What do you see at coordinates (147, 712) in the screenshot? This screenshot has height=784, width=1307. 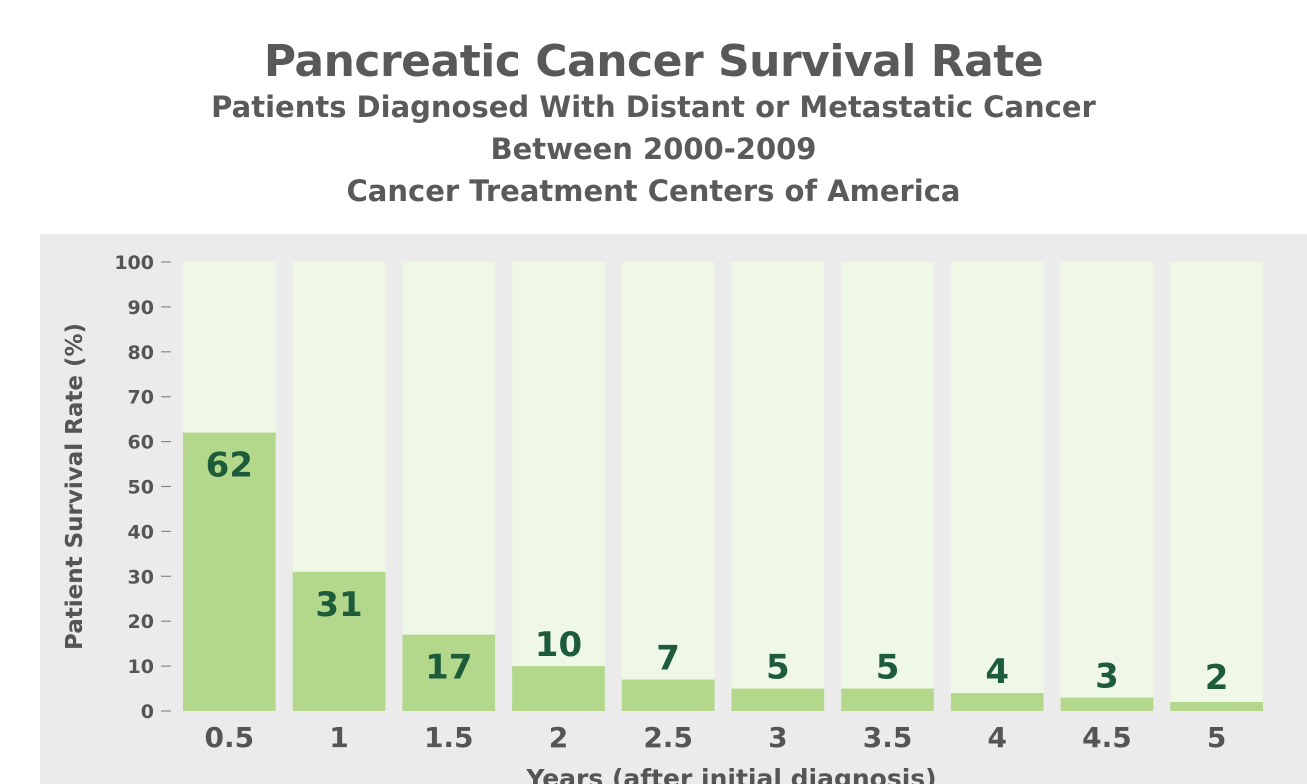 I see `y-tick-label: 0` at bounding box center [147, 712].